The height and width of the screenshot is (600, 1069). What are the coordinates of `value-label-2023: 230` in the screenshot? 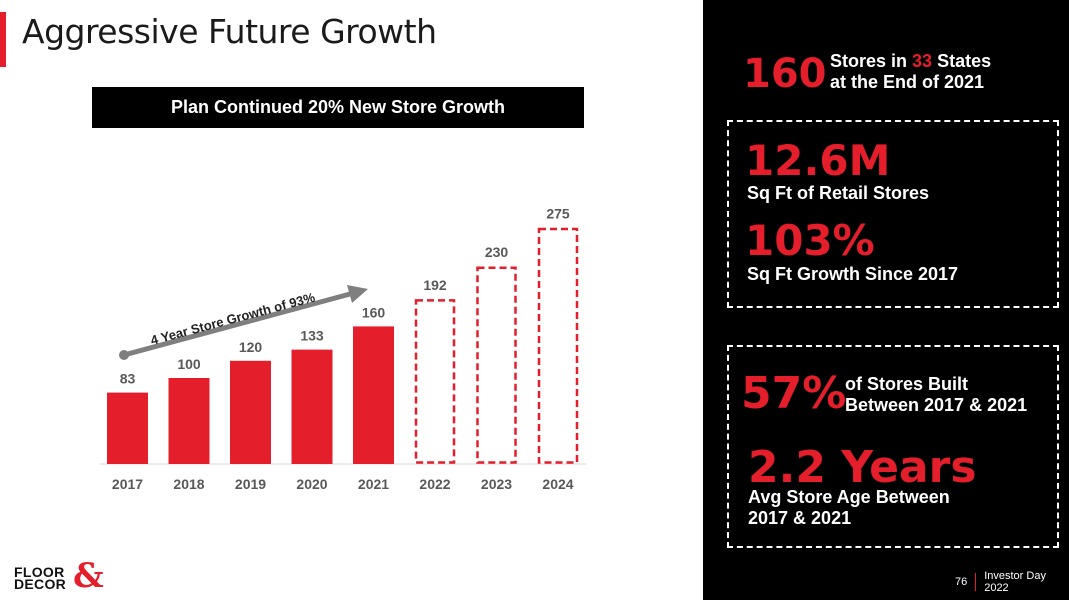 It's located at (497, 252).